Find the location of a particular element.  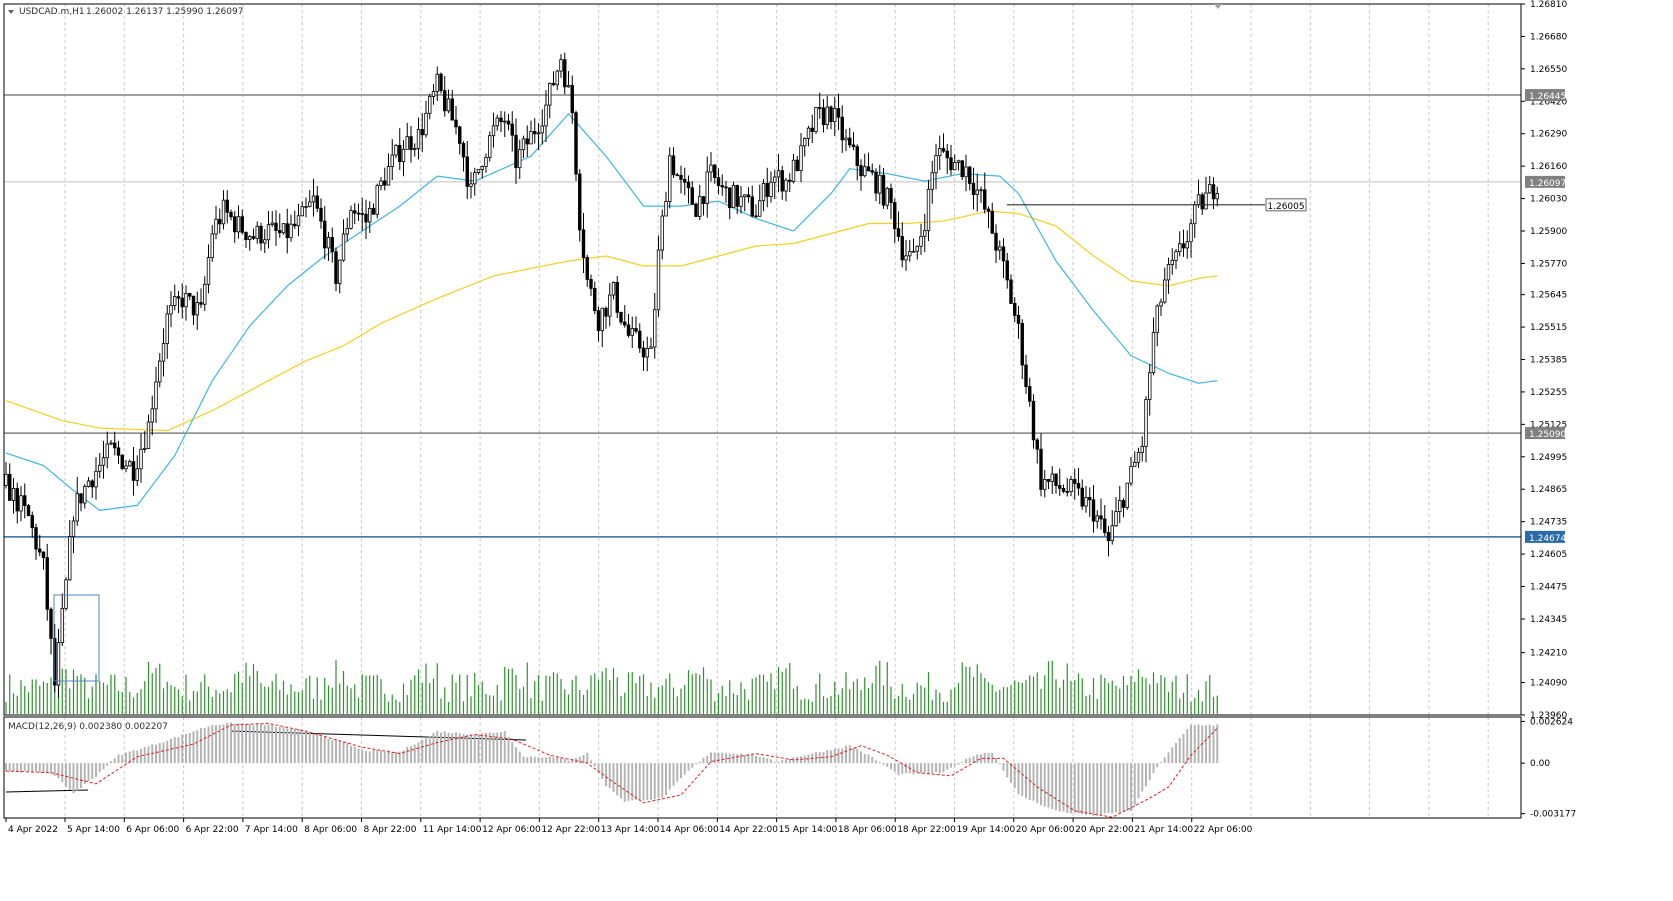

time-tick-label: 20 Apr 06:00 is located at coordinates (1045, 830).